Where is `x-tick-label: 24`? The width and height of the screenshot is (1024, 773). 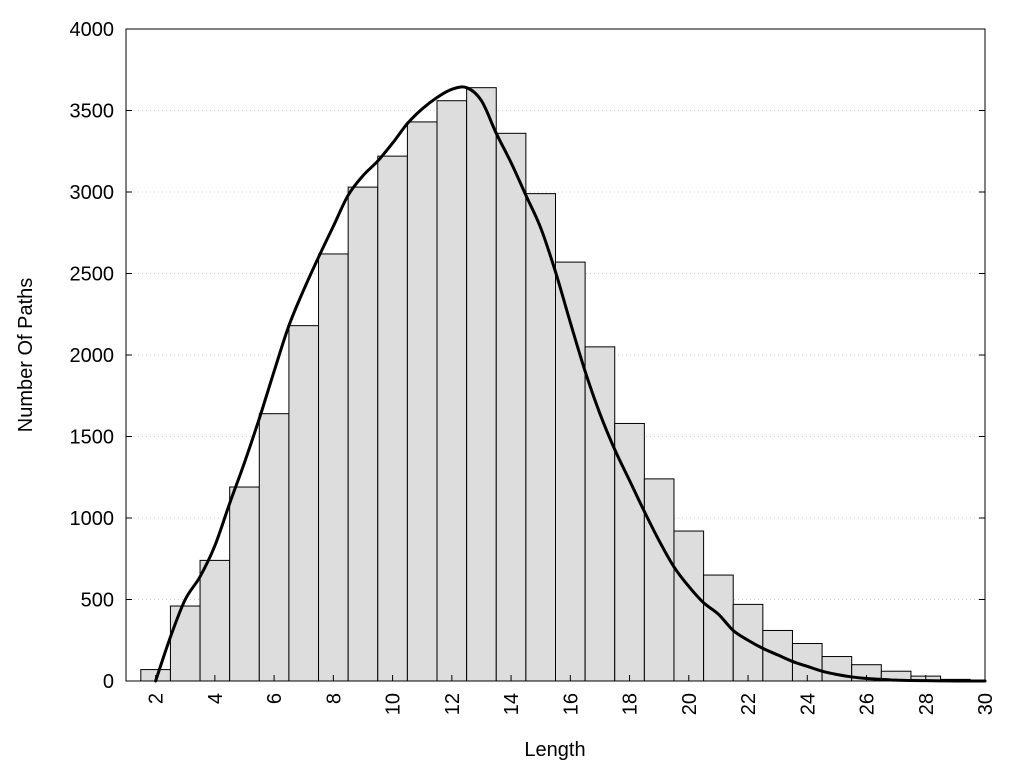
x-tick-label: 24 is located at coordinates (808, 704).